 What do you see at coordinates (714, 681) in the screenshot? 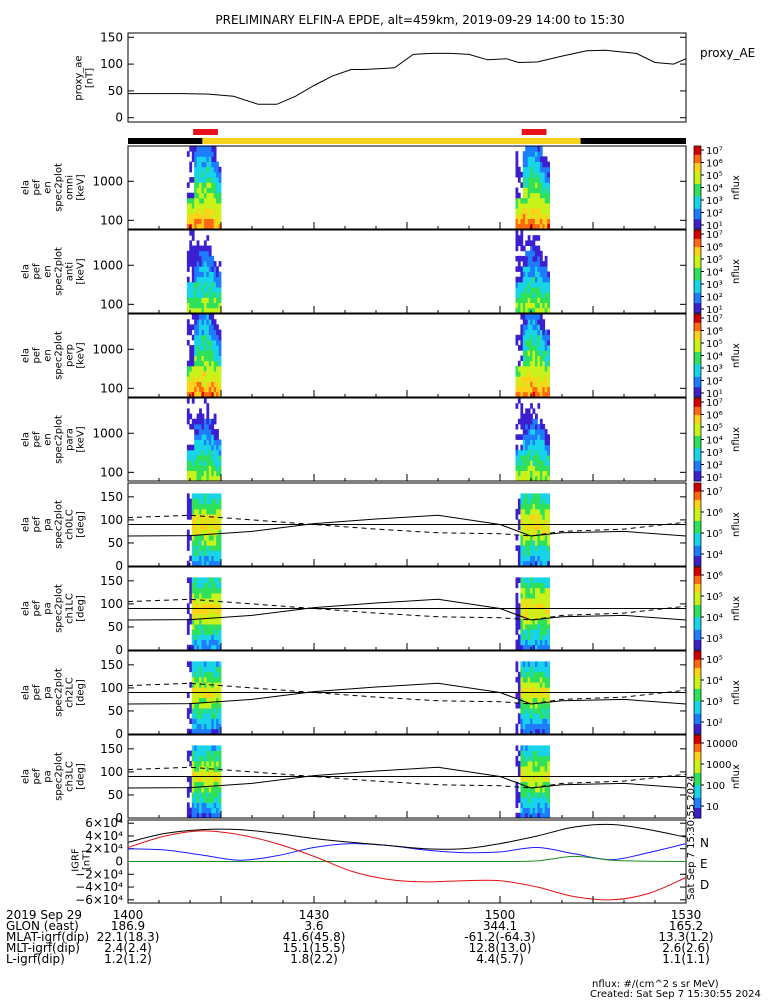
I see `colorbar-tick-label: 10⁴` at bounding box center [714, 681].